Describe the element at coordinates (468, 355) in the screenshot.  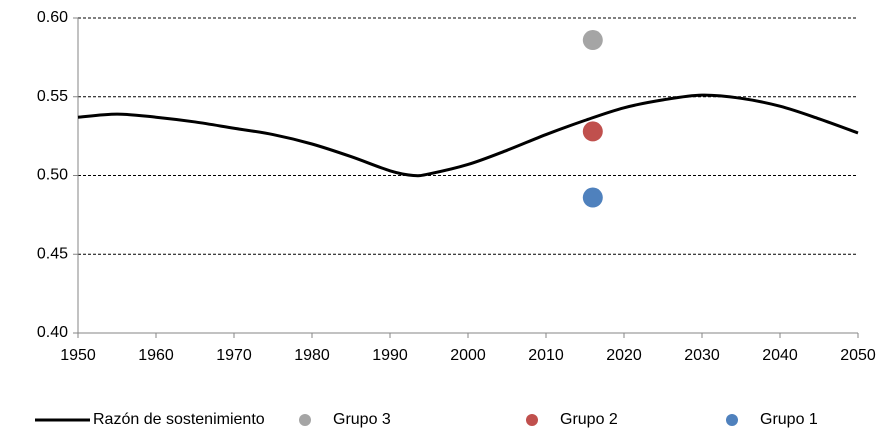
I see `x-tick-label: 2000` at that location.